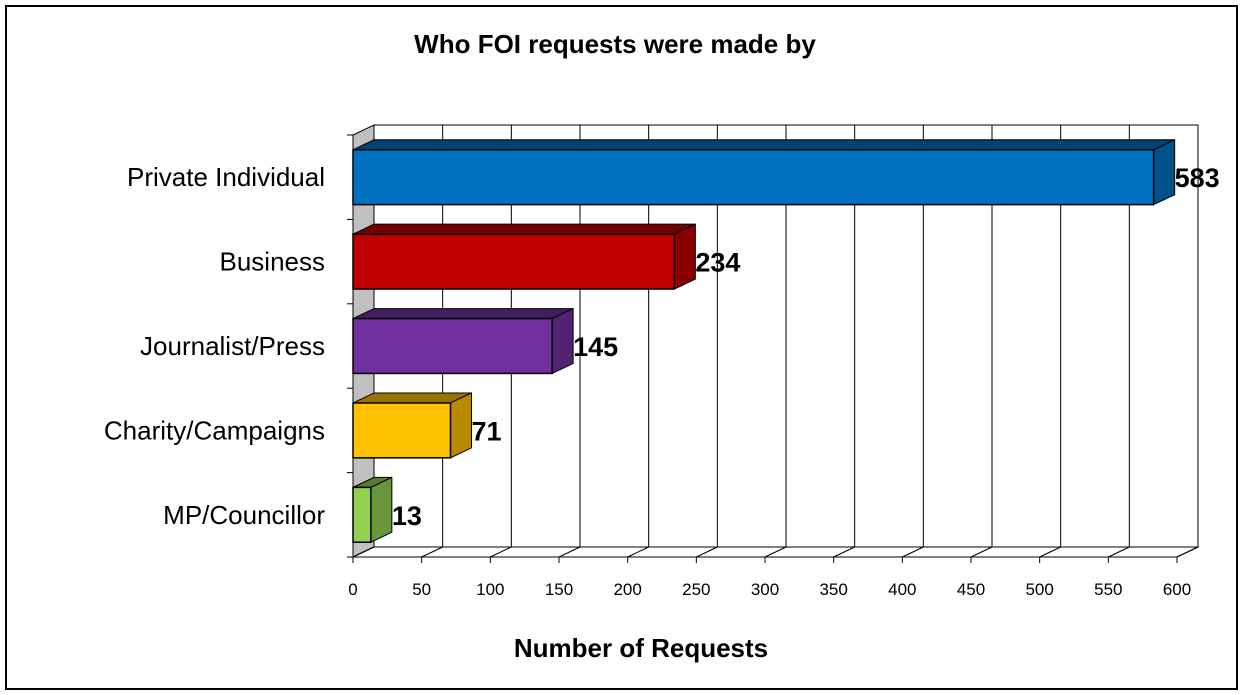 This screenshot has height=695, width=1245. What do you see at coordinates (407, 516) in the screenshot?
I see `data-label: 13` at bounding box center [407, 516].